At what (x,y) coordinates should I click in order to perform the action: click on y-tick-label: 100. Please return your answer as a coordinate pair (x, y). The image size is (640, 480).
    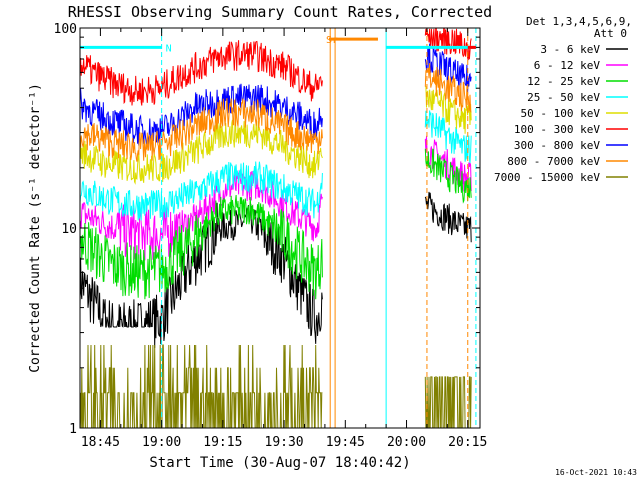
    Looking at the image, I should click on (65, 29).